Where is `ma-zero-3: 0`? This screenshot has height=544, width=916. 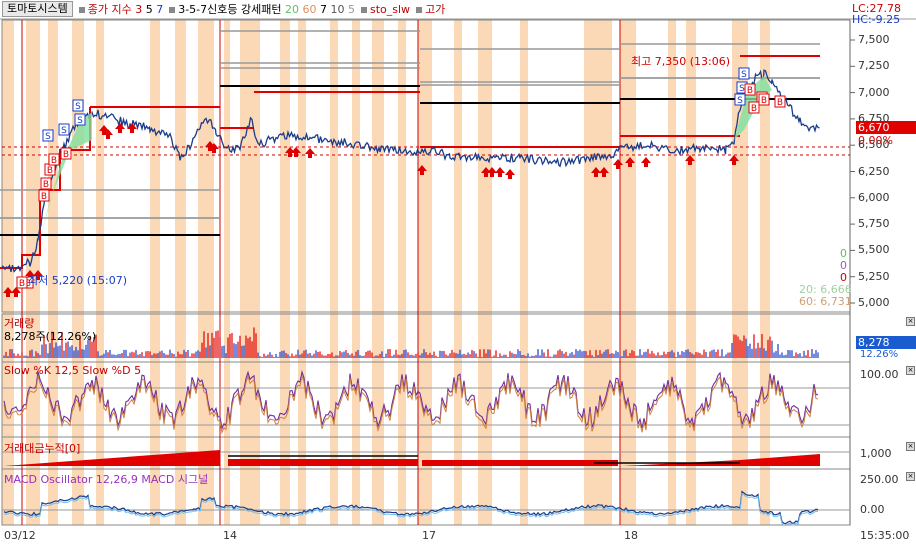 ma-zero-3: 0 is located at coordinates (843, 277).